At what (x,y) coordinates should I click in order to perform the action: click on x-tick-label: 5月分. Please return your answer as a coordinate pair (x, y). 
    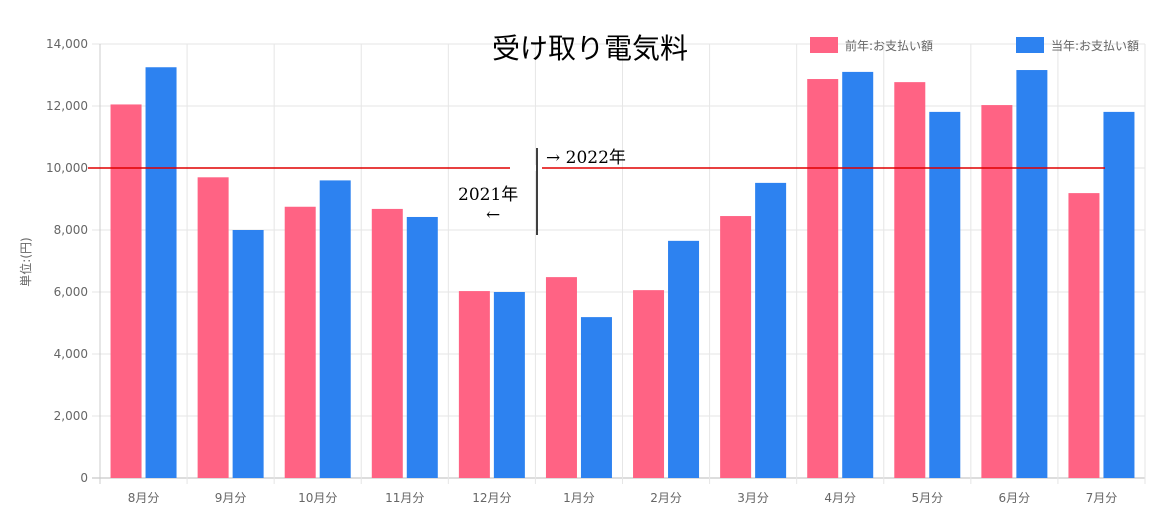
    Looking at the image, I should click on (927, 498).